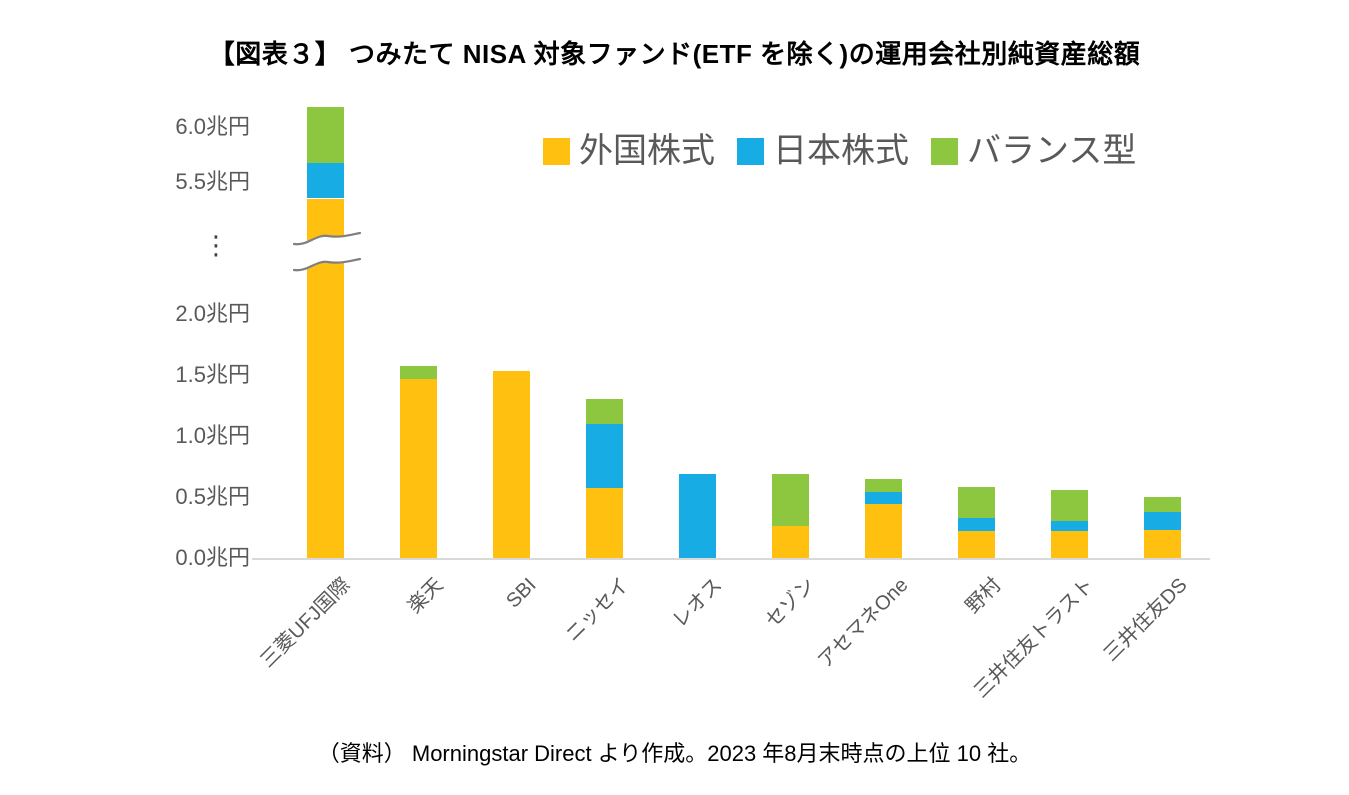 The height and width of the screenshot is (795, 1349). I want to click on y-axis-tick-label: 6.0兆円, so click(212, 126).